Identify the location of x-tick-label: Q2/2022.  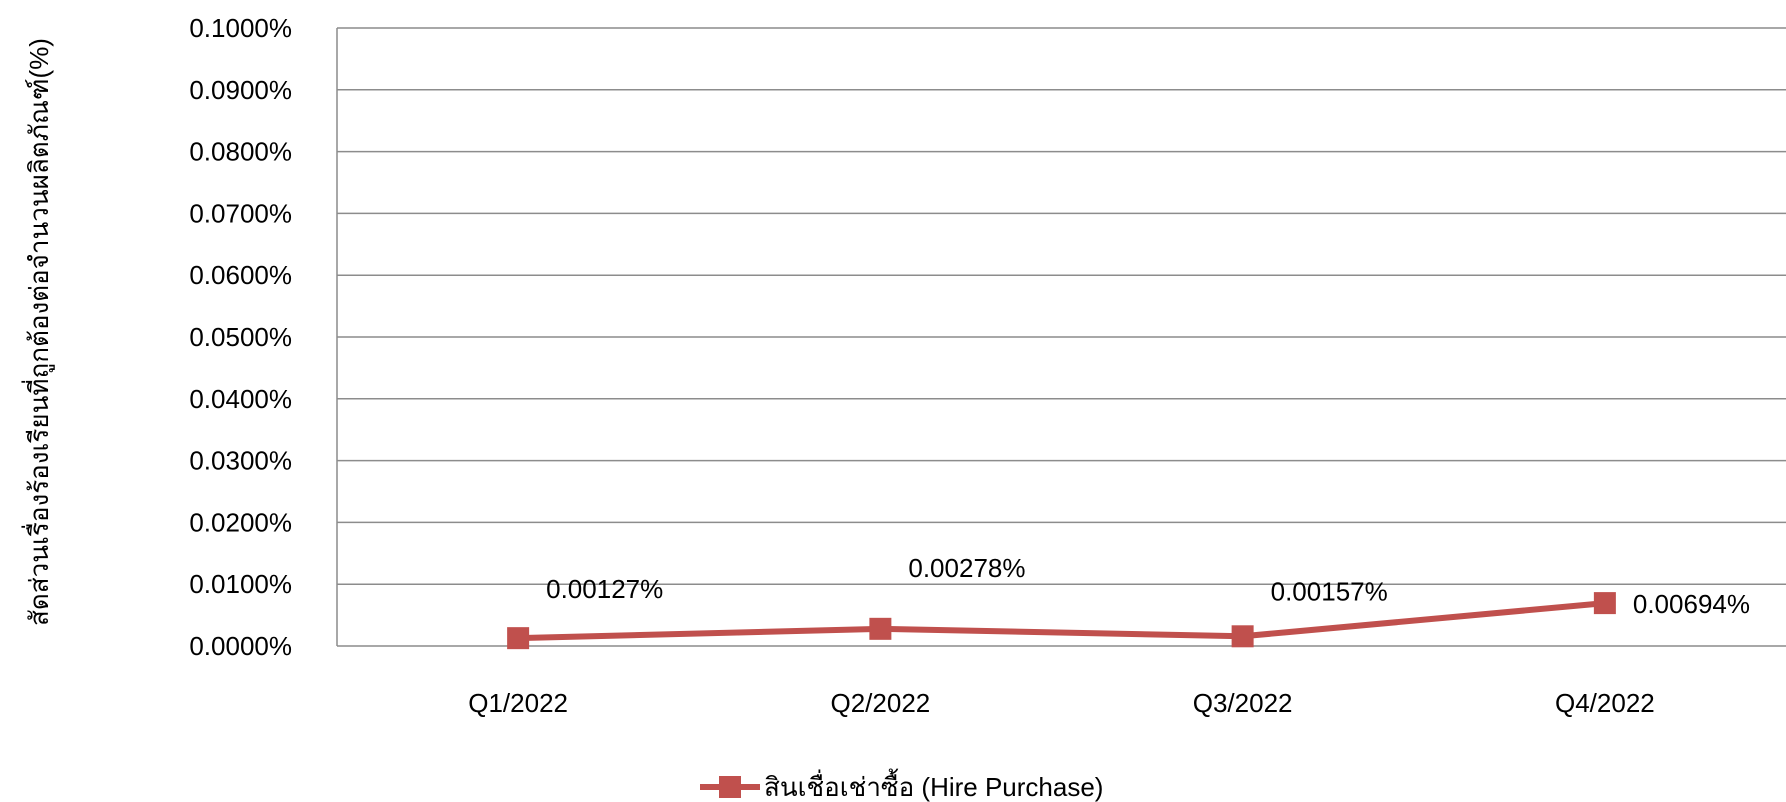
(881, 703).